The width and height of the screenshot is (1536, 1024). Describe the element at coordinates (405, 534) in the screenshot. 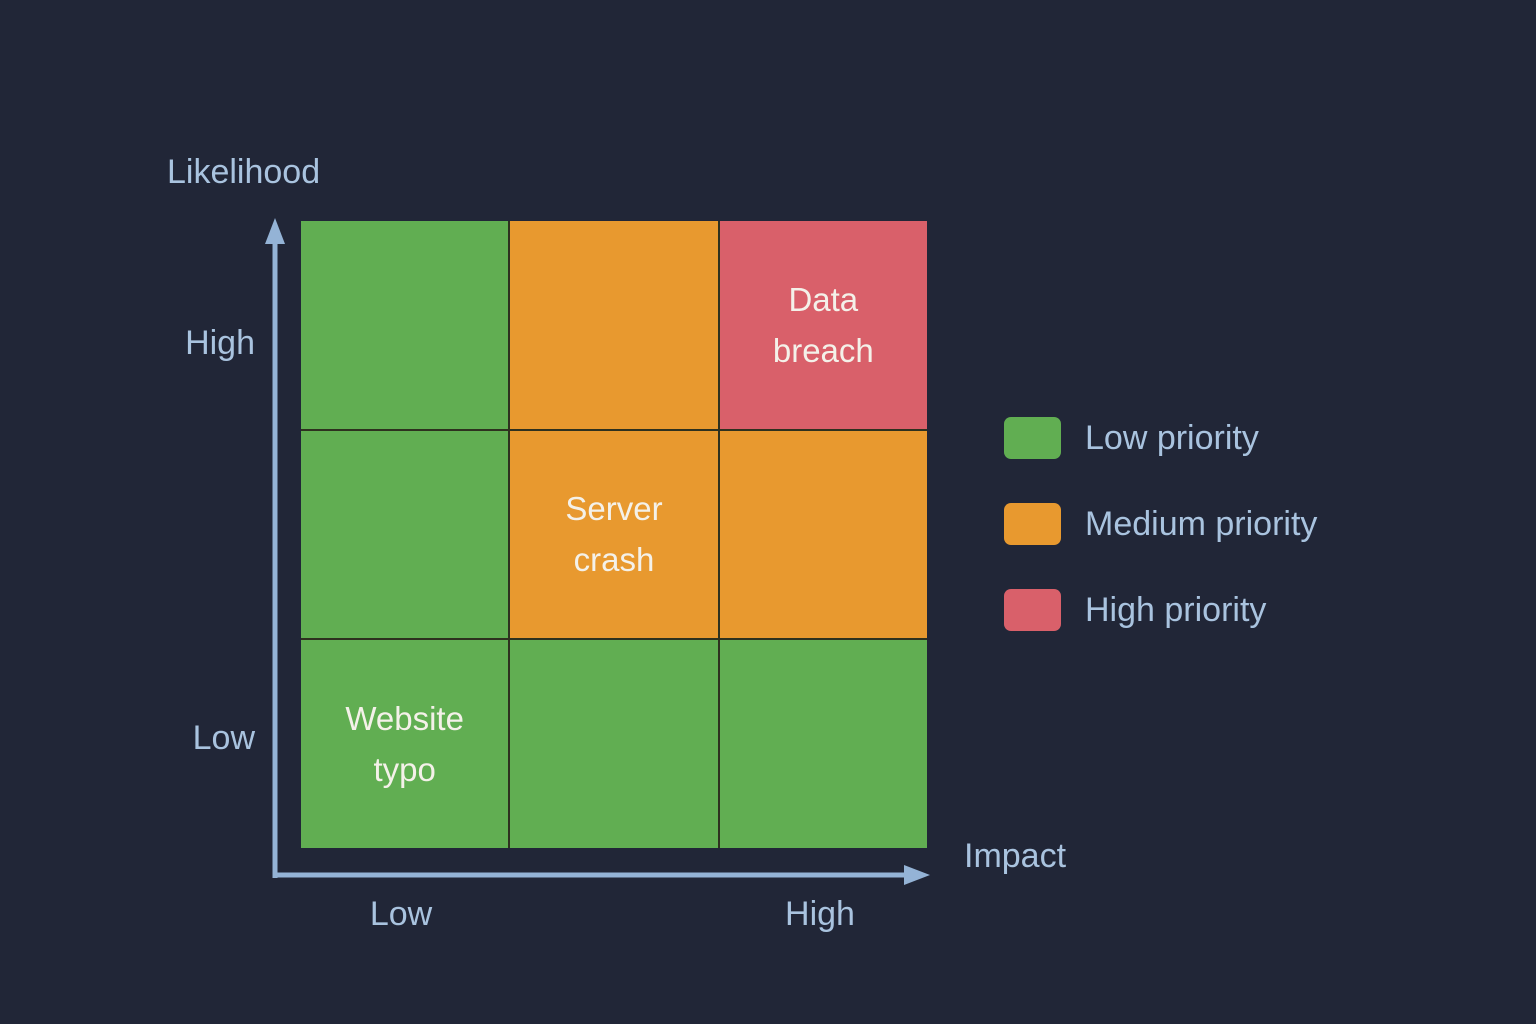

I see `matrix-cell-r1c0` at that location.